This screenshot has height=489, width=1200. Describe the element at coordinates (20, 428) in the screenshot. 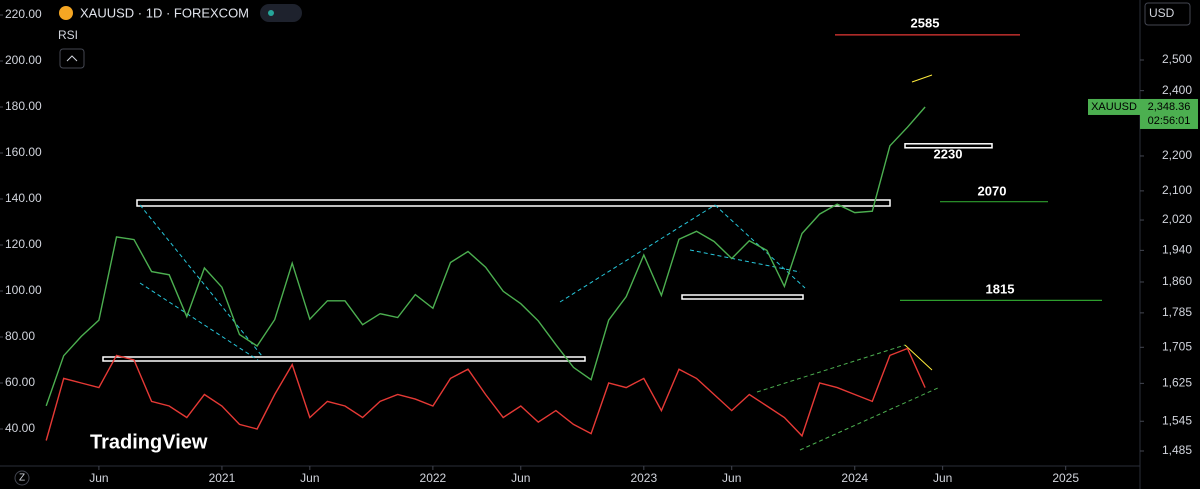

I see `y2-tick-label: 40.00` at that location.